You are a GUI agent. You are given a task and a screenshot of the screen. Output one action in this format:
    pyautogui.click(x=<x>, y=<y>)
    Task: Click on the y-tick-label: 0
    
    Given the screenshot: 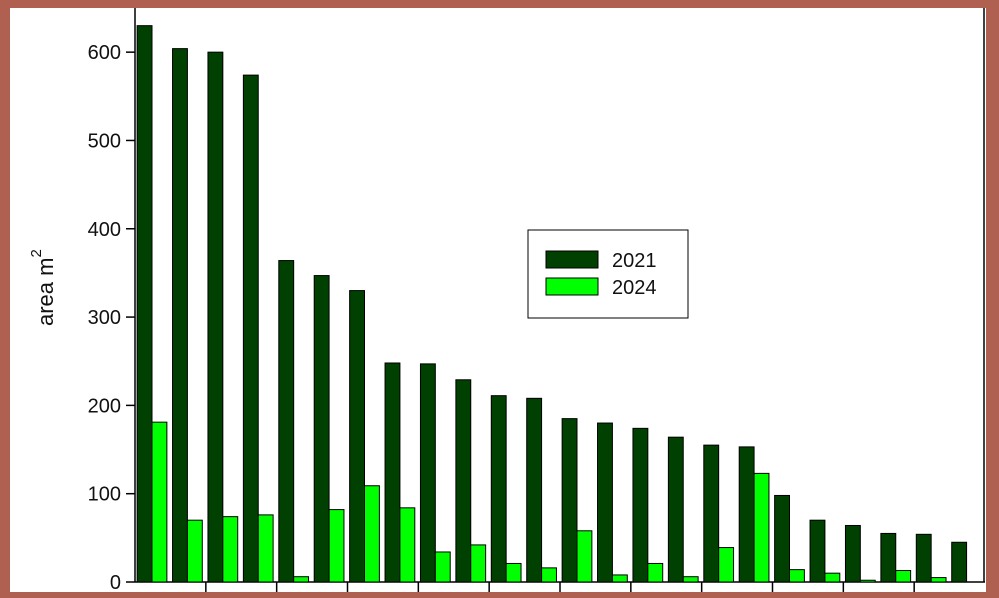 What is the action you would take?
    pyautogui.click(x=115, y=582)
    